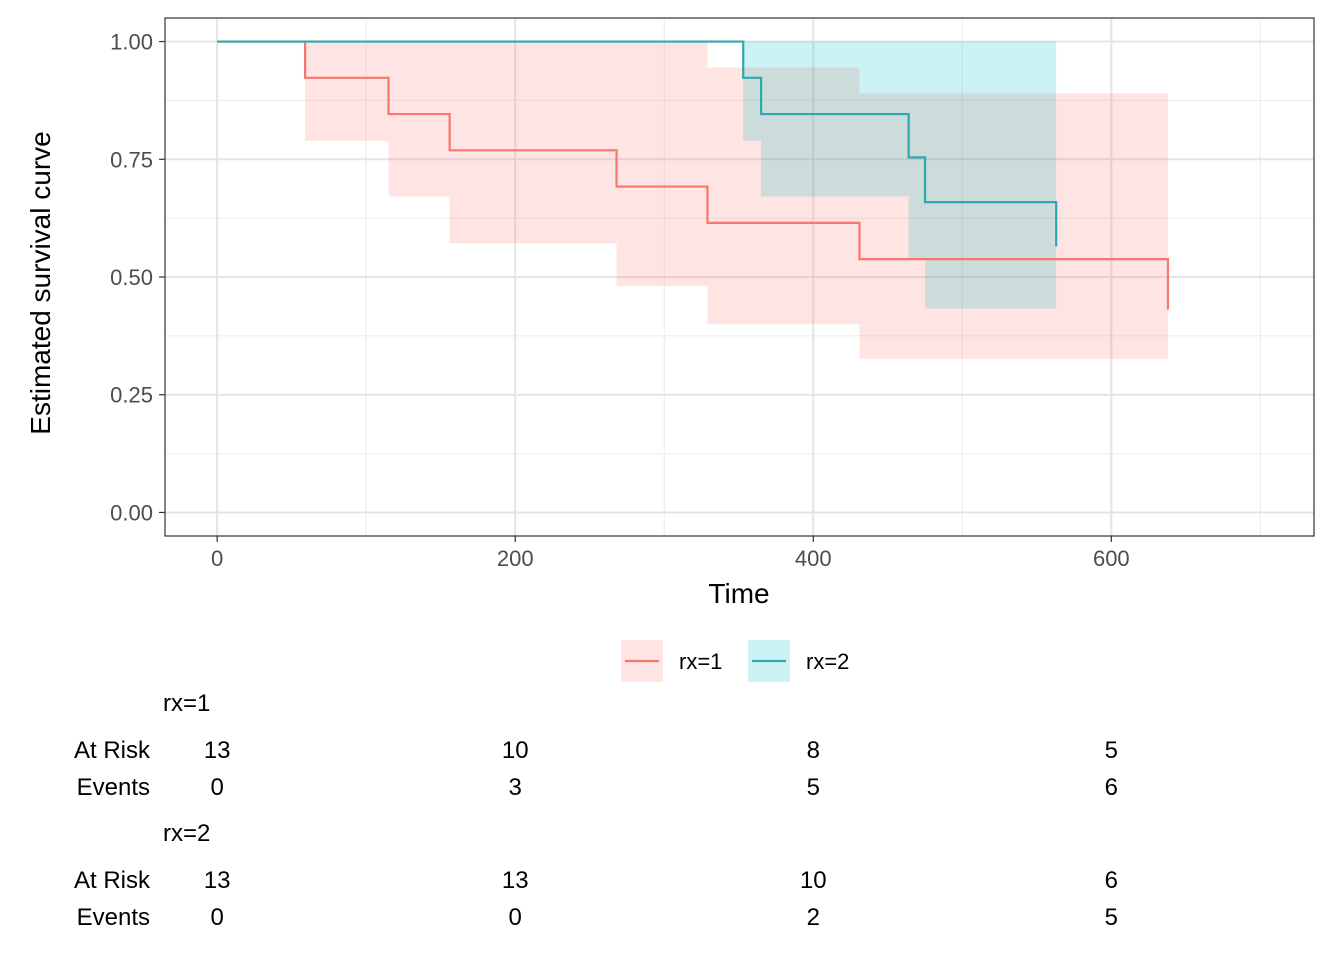 This screenshot has width=1344, height=960. Describe the element at coordinates (217, 558) in the screenshot. I see `x-tick-label: 0` at that location.